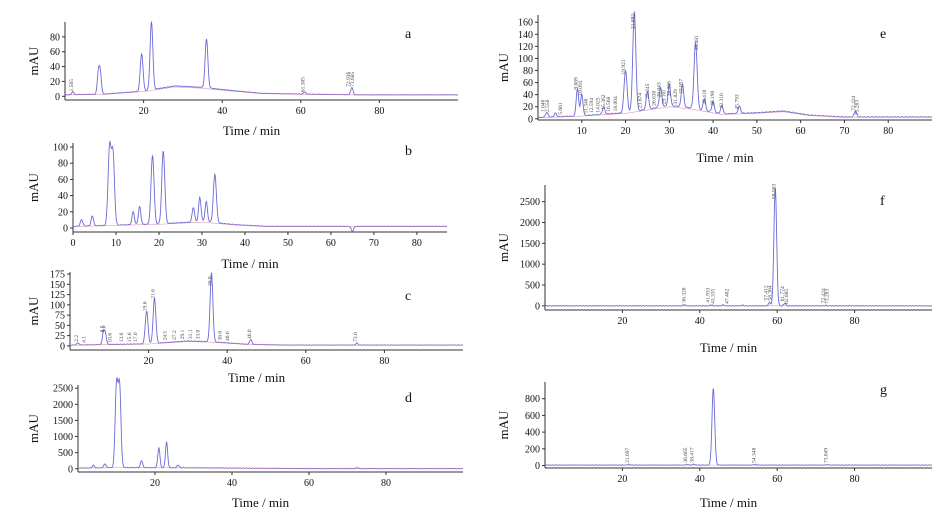 The width and height of the screenshot is (937, 517). I want to click on peak-retention-label: 61.774, so click(783, 293).